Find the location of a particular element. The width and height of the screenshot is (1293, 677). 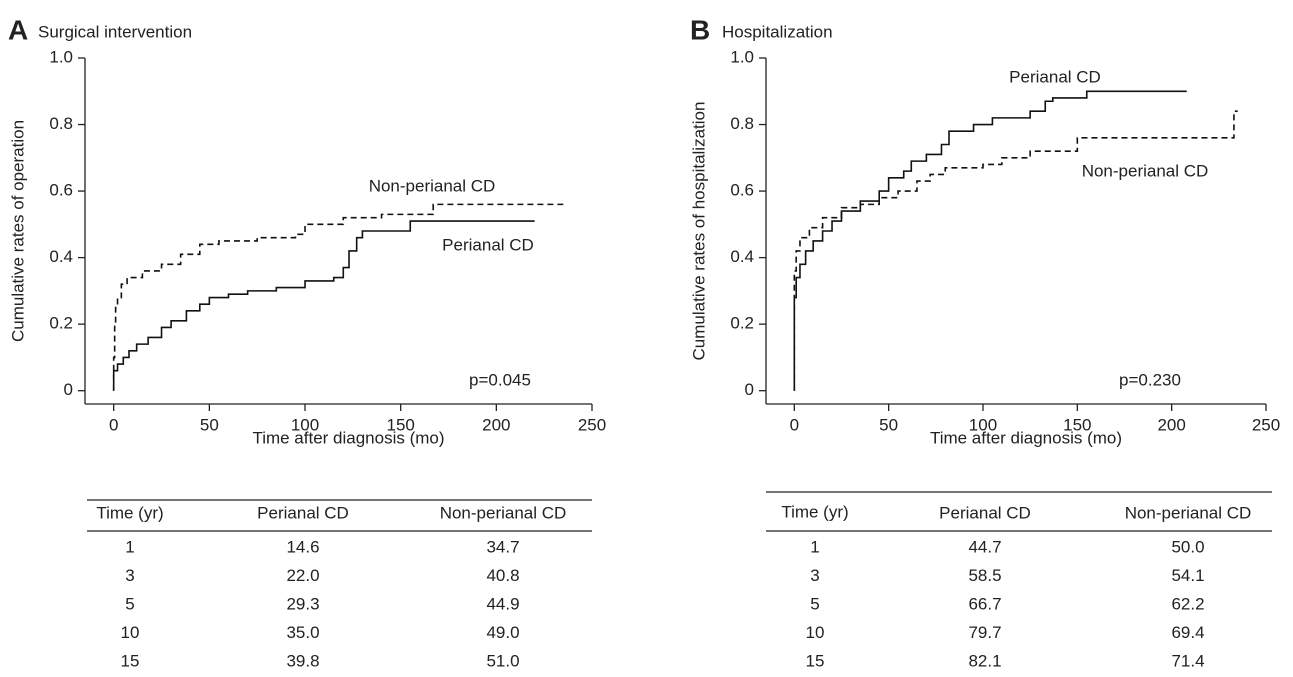

table-cell: 34.7 is located at coordinates (502, 546).